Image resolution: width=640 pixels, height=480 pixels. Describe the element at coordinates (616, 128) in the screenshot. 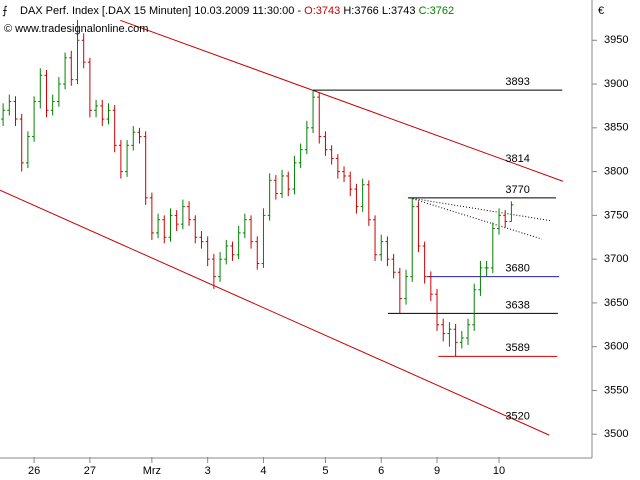

I see `y-tick-label: 3850` at that location.